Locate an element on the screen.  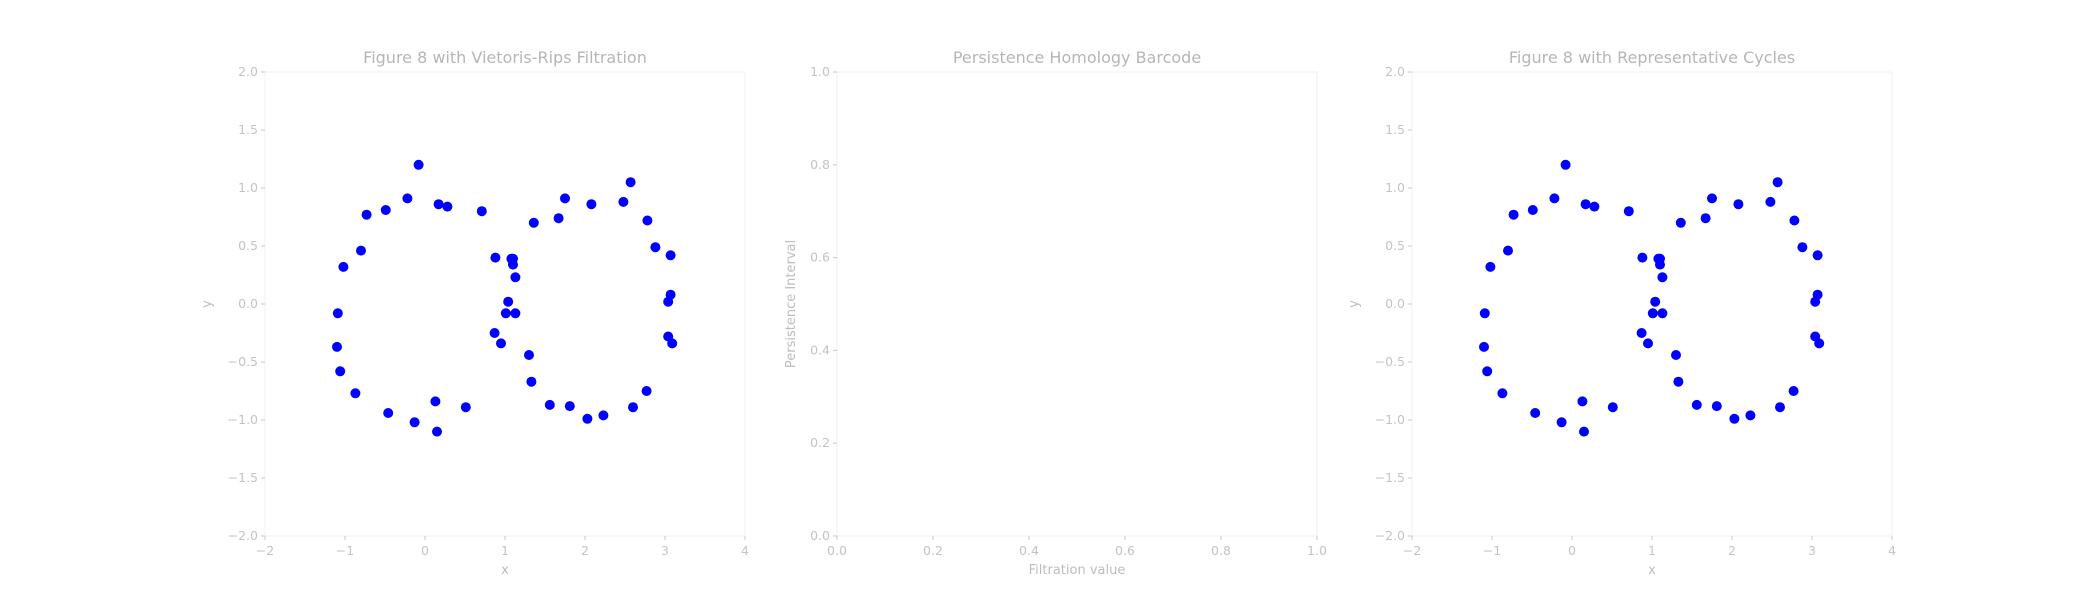
left-y-tick-label: 0.0 is located at coordinates (248, 303).